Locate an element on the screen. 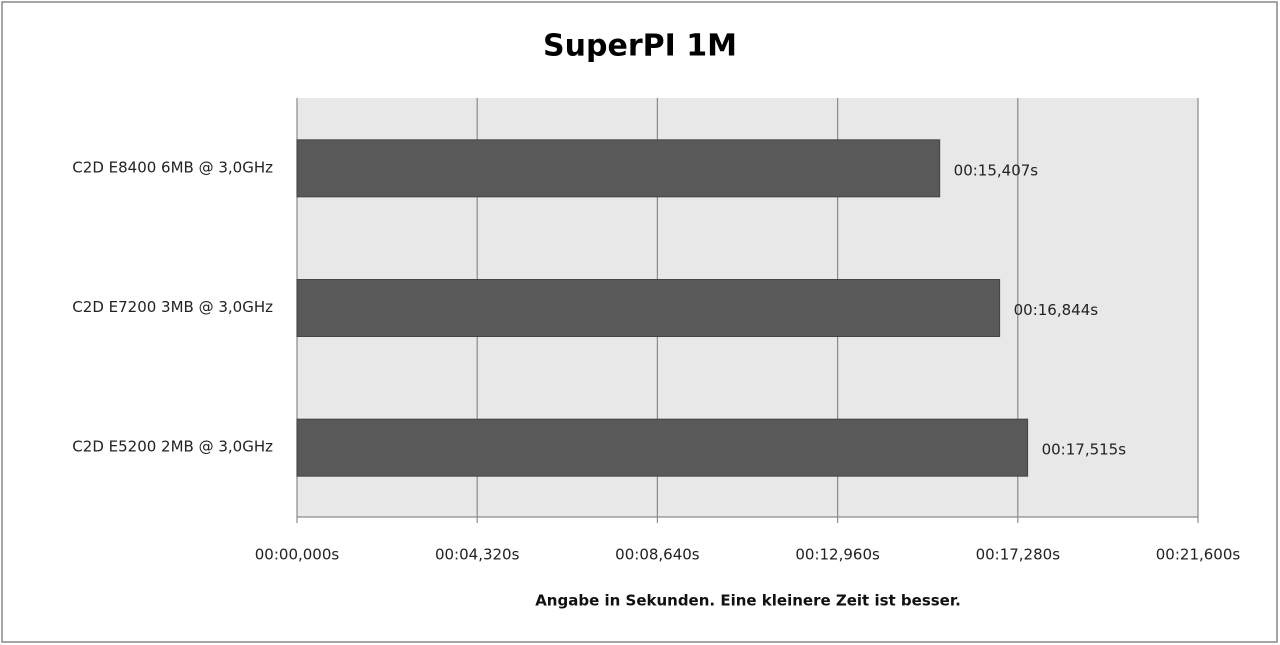 The image size is (1280, 645). y-tick-label: C2D E7200 3MB @ 3,0GHz is located at coordinates (172, 307).